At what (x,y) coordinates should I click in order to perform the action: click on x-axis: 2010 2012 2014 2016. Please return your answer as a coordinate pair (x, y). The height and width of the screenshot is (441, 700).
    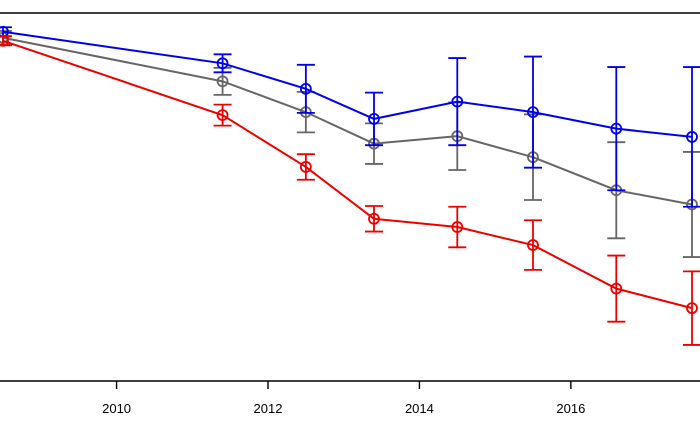
    Looking at the image, I should click on (343, 398).